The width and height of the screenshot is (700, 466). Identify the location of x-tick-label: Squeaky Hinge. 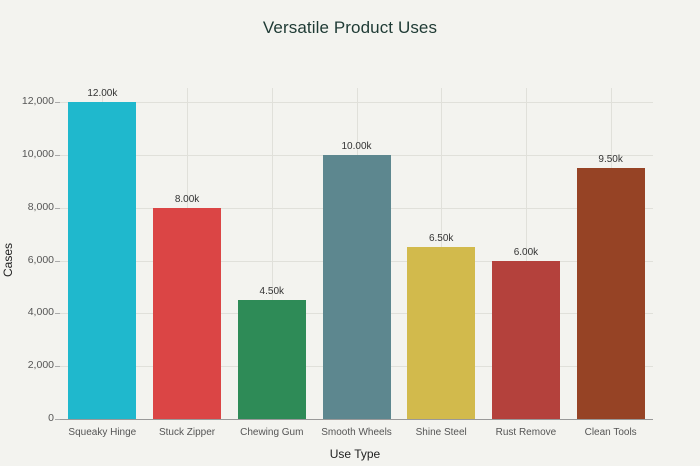
(102, 432).